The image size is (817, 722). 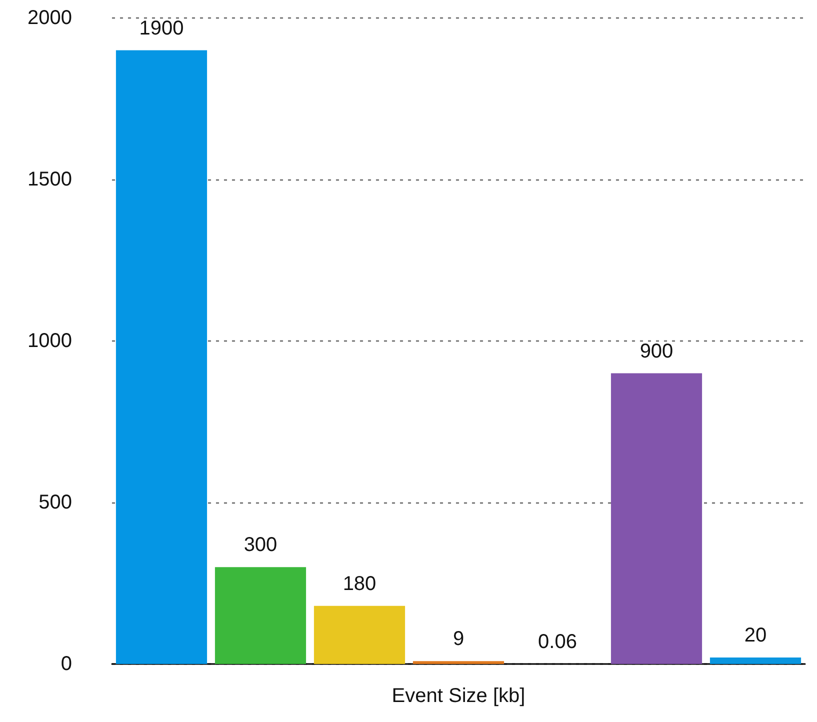 What do you see at coordinates (55, 503) in the screenshot?
I see `y-tick-label: 500` at bounding box center [55, 503].